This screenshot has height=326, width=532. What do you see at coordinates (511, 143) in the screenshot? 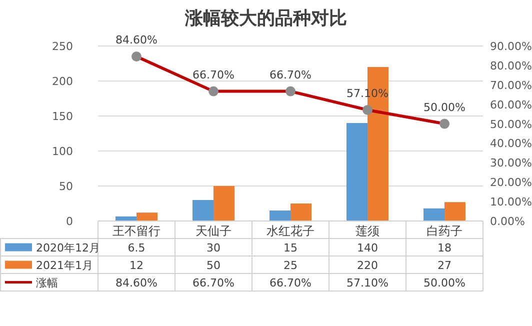
I see `y2-tick-label: 40.00%` at bounding box center [511, 143].